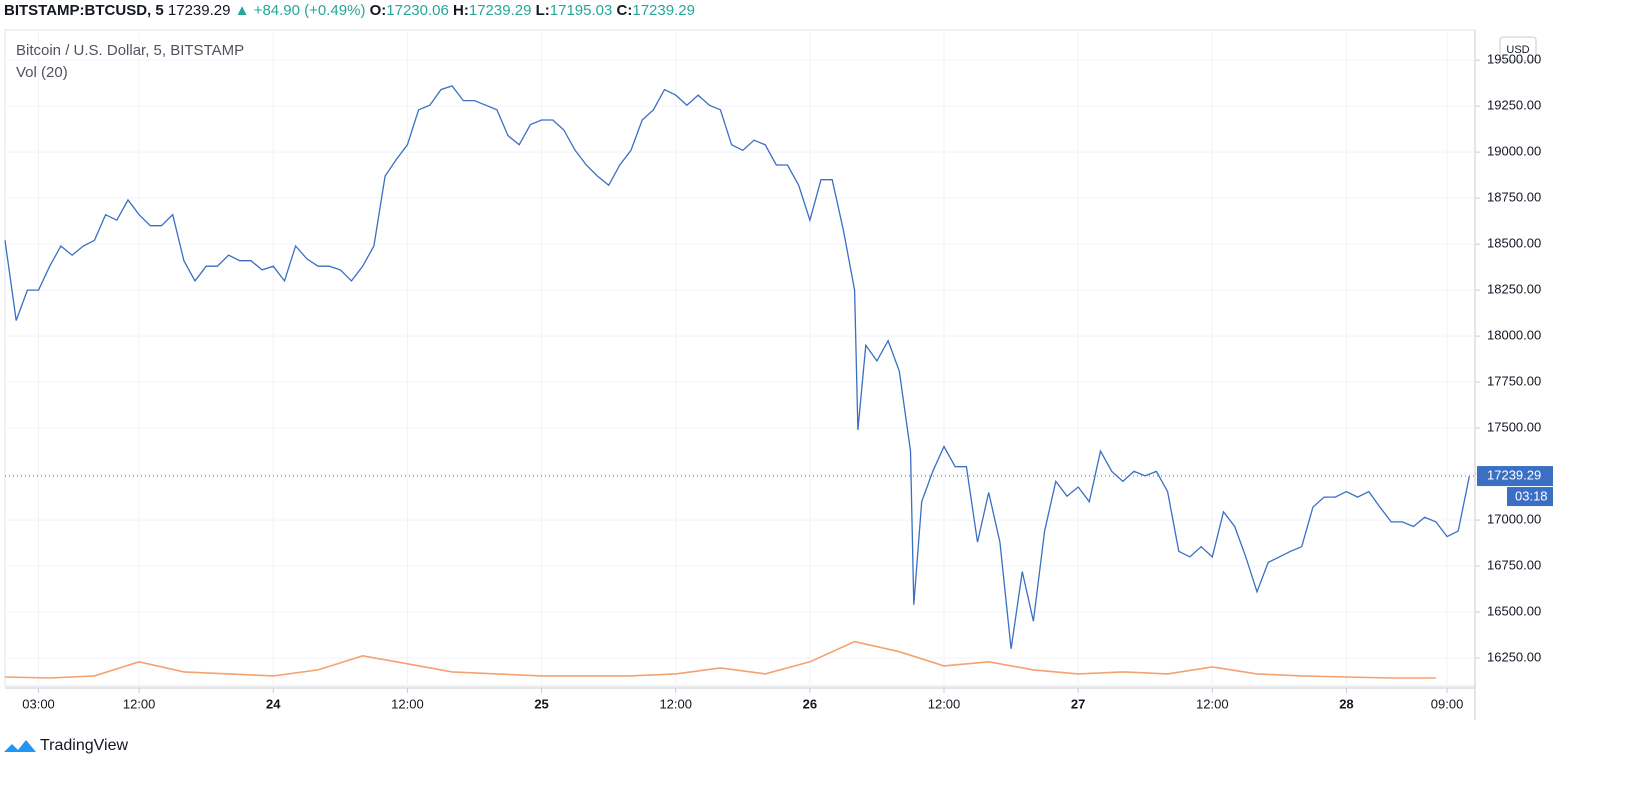 The height and width of the screenshot is (787, 1630). I want to click on arrow: ▲, so click(242, 10).